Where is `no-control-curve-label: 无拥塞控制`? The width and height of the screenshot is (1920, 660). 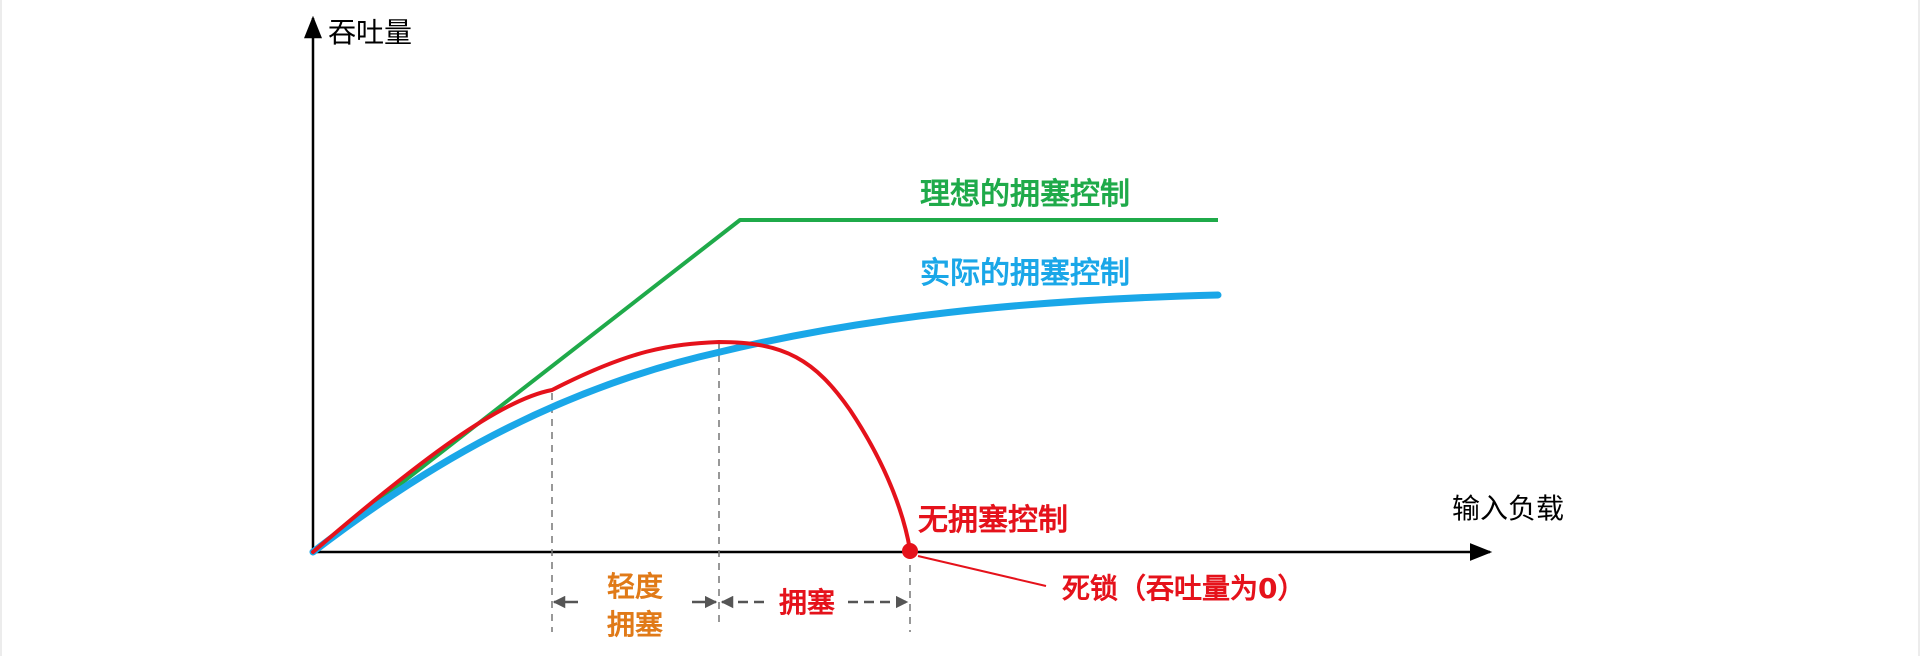 no-control-curve-label: 无拥塞控制 is located at coordinates (993, 520).